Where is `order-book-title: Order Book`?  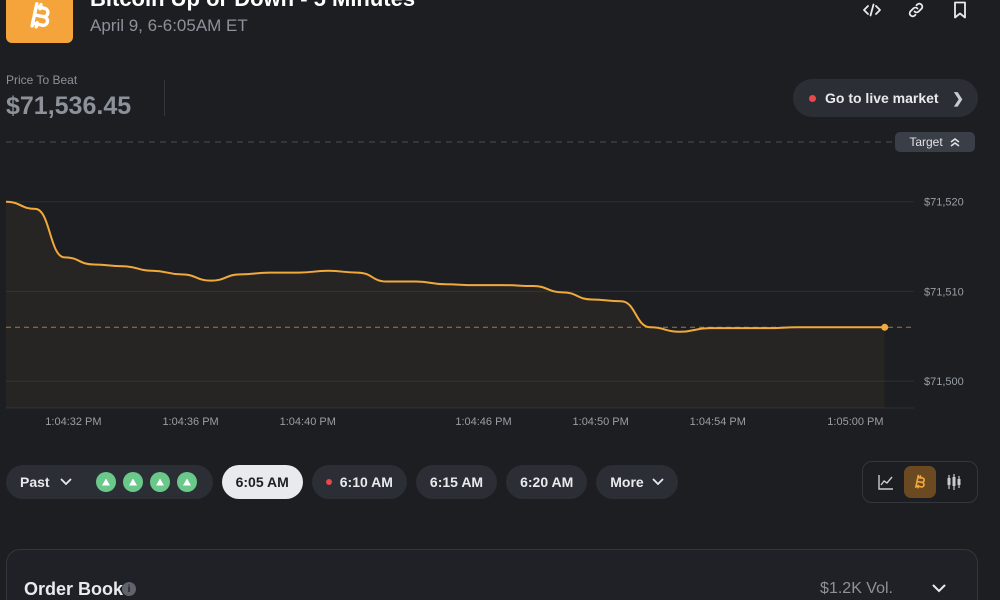 order-book-title: Order Book is located at coordinates (74, 589).